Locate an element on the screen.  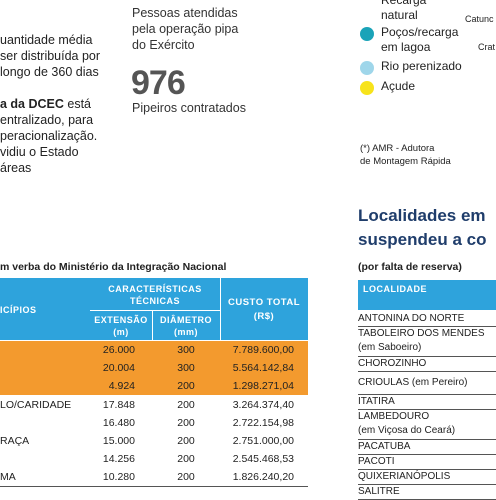
extensao: 4.924 is located at coordinates (121, 386).